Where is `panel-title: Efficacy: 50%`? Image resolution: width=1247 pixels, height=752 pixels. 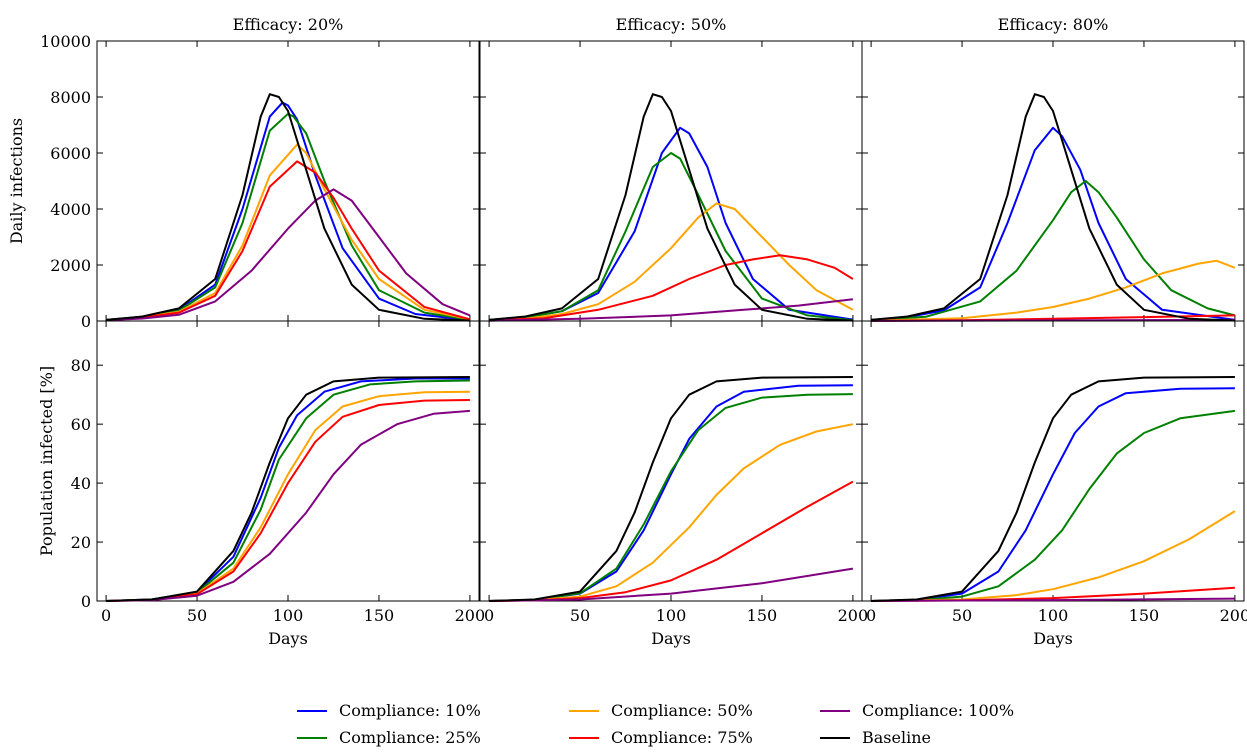
panel-title: Efficacy: 50% is located at coordinates (671, 24).